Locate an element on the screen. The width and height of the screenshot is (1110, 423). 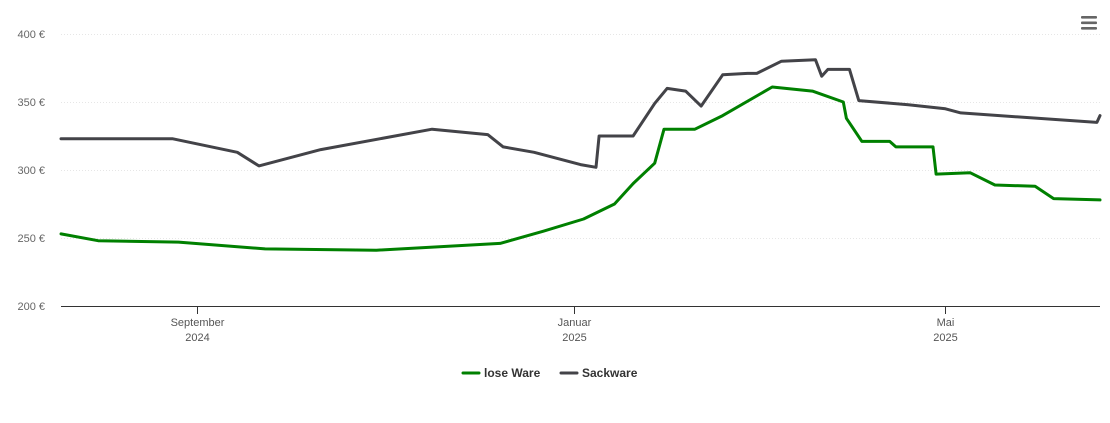
x-axis-labels: September 2024 Januar 2025 Mai 2025 is located at coordinates (564, 330).